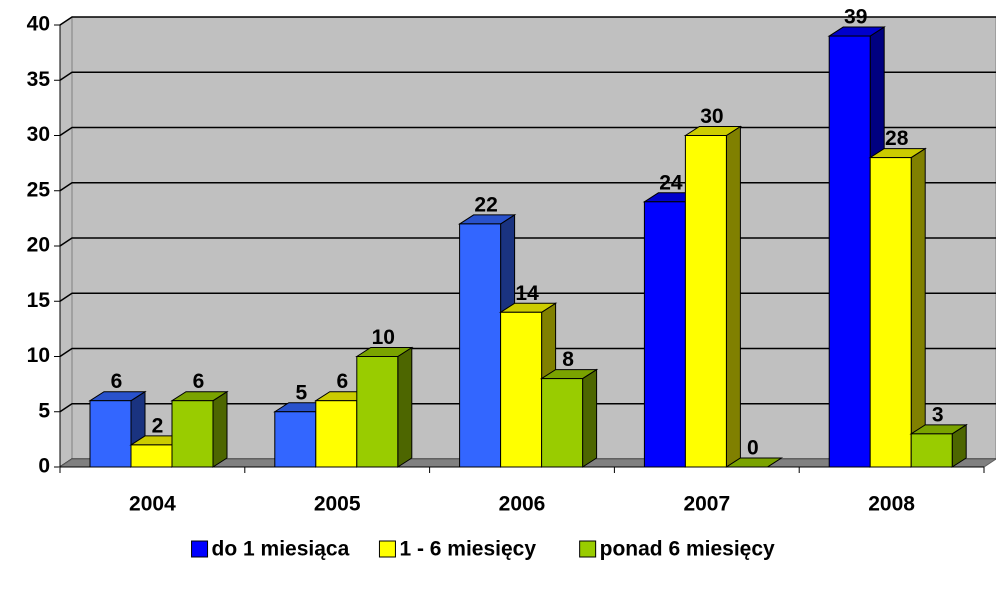 The image size is (996, 595). Describe the element at coordinates (152, 504) in the screenshot. I see `x-tick-label: 2004` at that location.